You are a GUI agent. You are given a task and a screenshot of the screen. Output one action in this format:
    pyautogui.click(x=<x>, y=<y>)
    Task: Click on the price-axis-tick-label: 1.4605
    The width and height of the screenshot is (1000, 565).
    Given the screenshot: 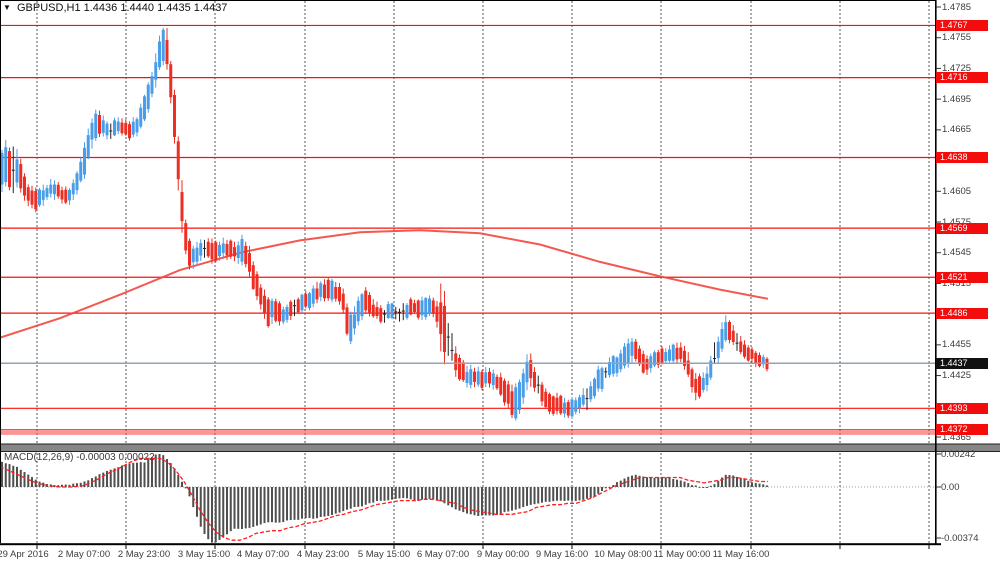 What is the action you would take?
    pyautogui.click(x=957, y=191)
    